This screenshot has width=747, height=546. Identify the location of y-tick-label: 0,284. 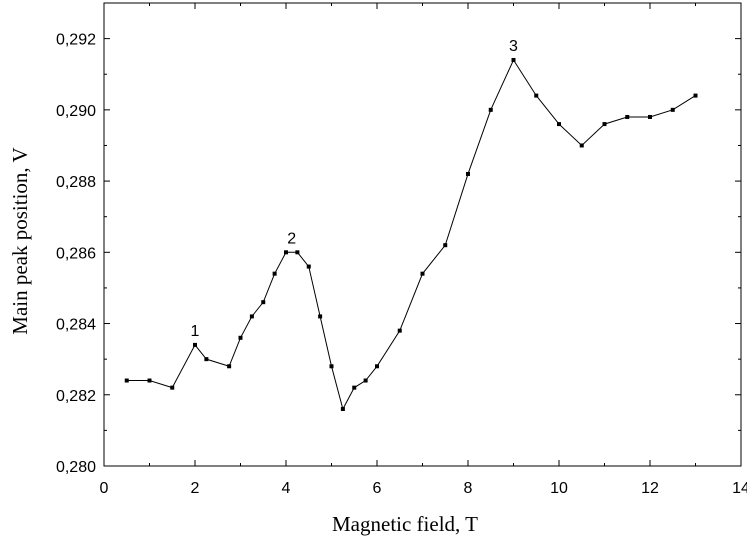
(76, 325).